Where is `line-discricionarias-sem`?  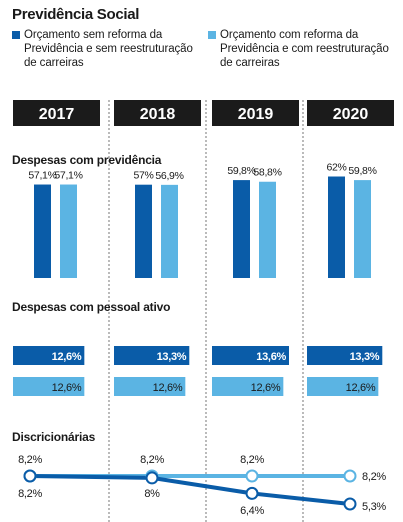 line-discricionarias-sem is located at coordinates (190, 490).